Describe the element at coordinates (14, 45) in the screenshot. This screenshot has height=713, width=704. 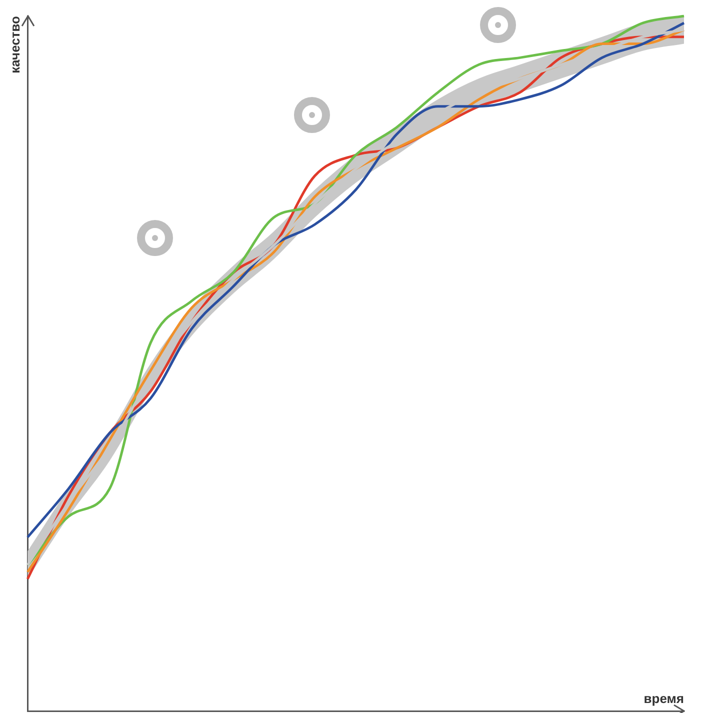
I see `y-axis-title: качество` at that location.